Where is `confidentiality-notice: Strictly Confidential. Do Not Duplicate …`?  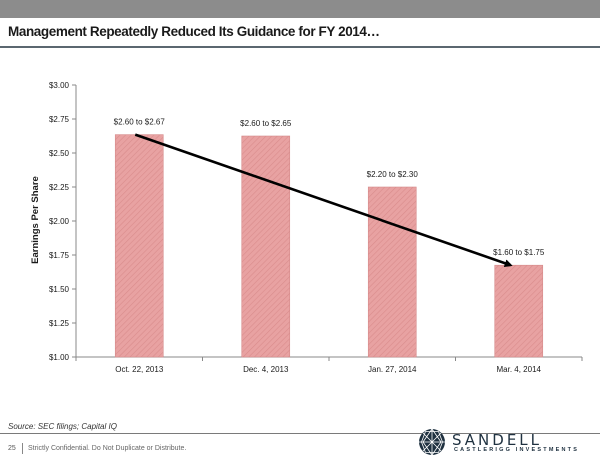
confidentiality-notice: Strictly Confidential. Do Not Duplicate … is located at coordinates (107, 448).